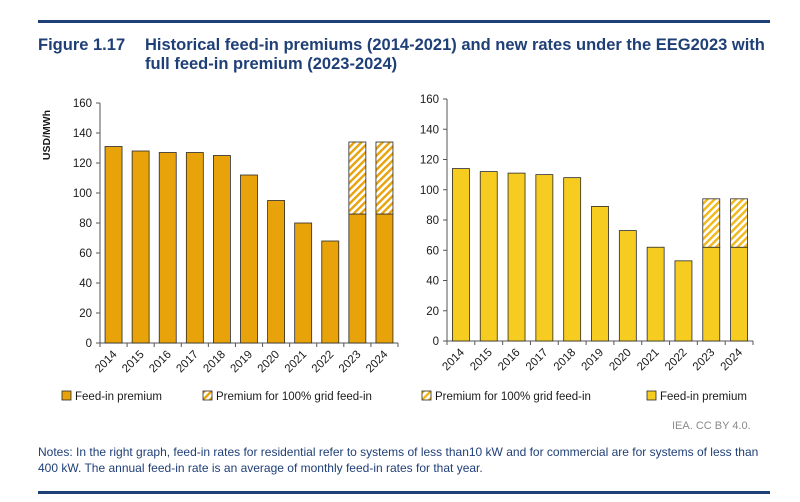  Describe the element at coordinates (436, 342) in the screenshot. I see `right-y-tick-label: 0` at that location.